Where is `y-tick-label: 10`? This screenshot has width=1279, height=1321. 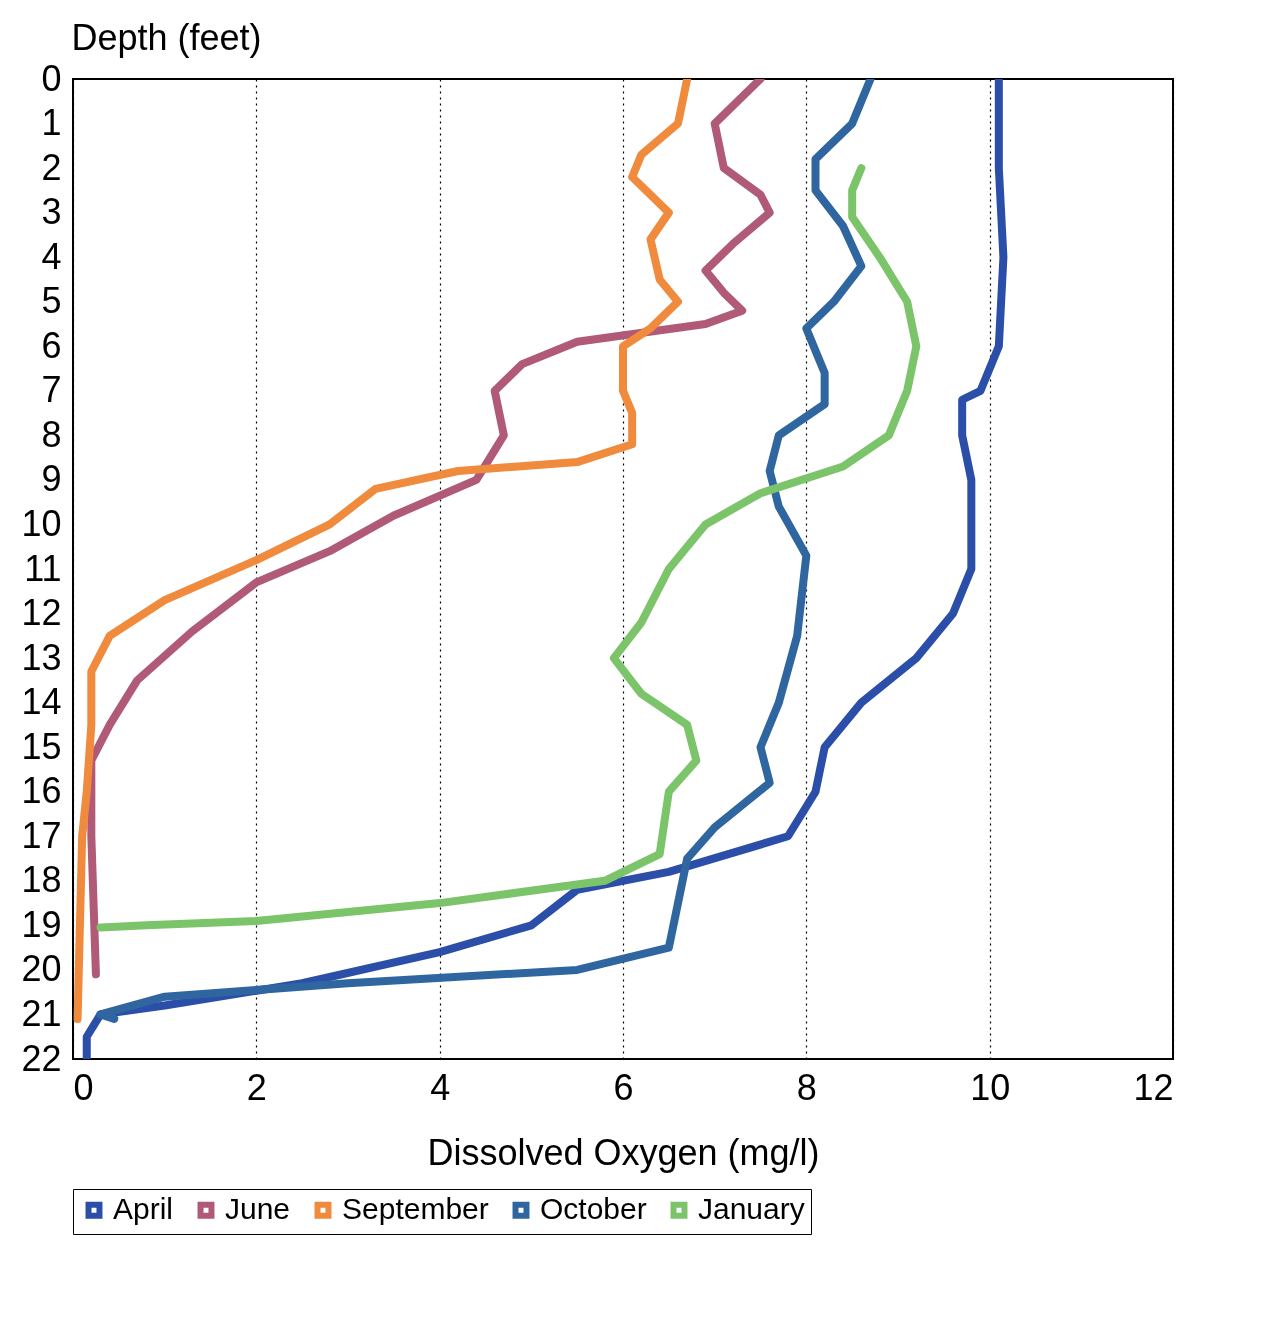 y-tick-label: 10 is located at coordinates (41, 523).